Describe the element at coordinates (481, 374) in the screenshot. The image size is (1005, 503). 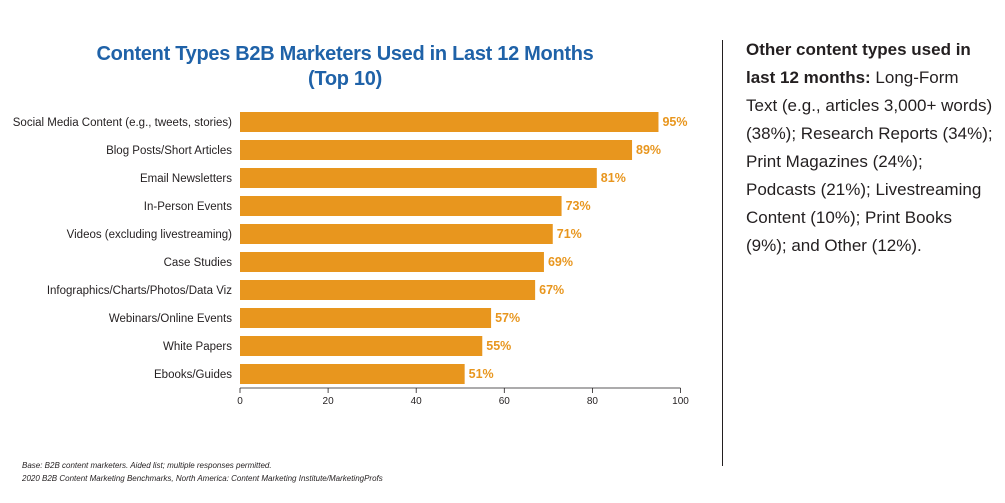
I see `data-label: 51%` at that location.